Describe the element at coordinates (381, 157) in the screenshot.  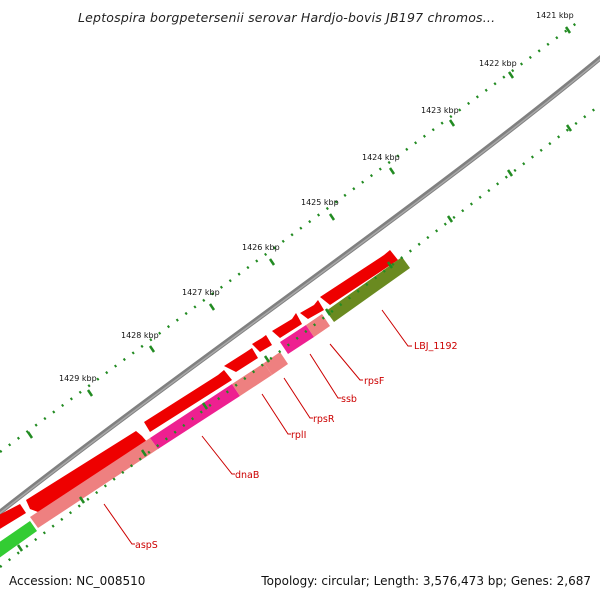
I see `kbp-label: 1424 kbp` at that location.